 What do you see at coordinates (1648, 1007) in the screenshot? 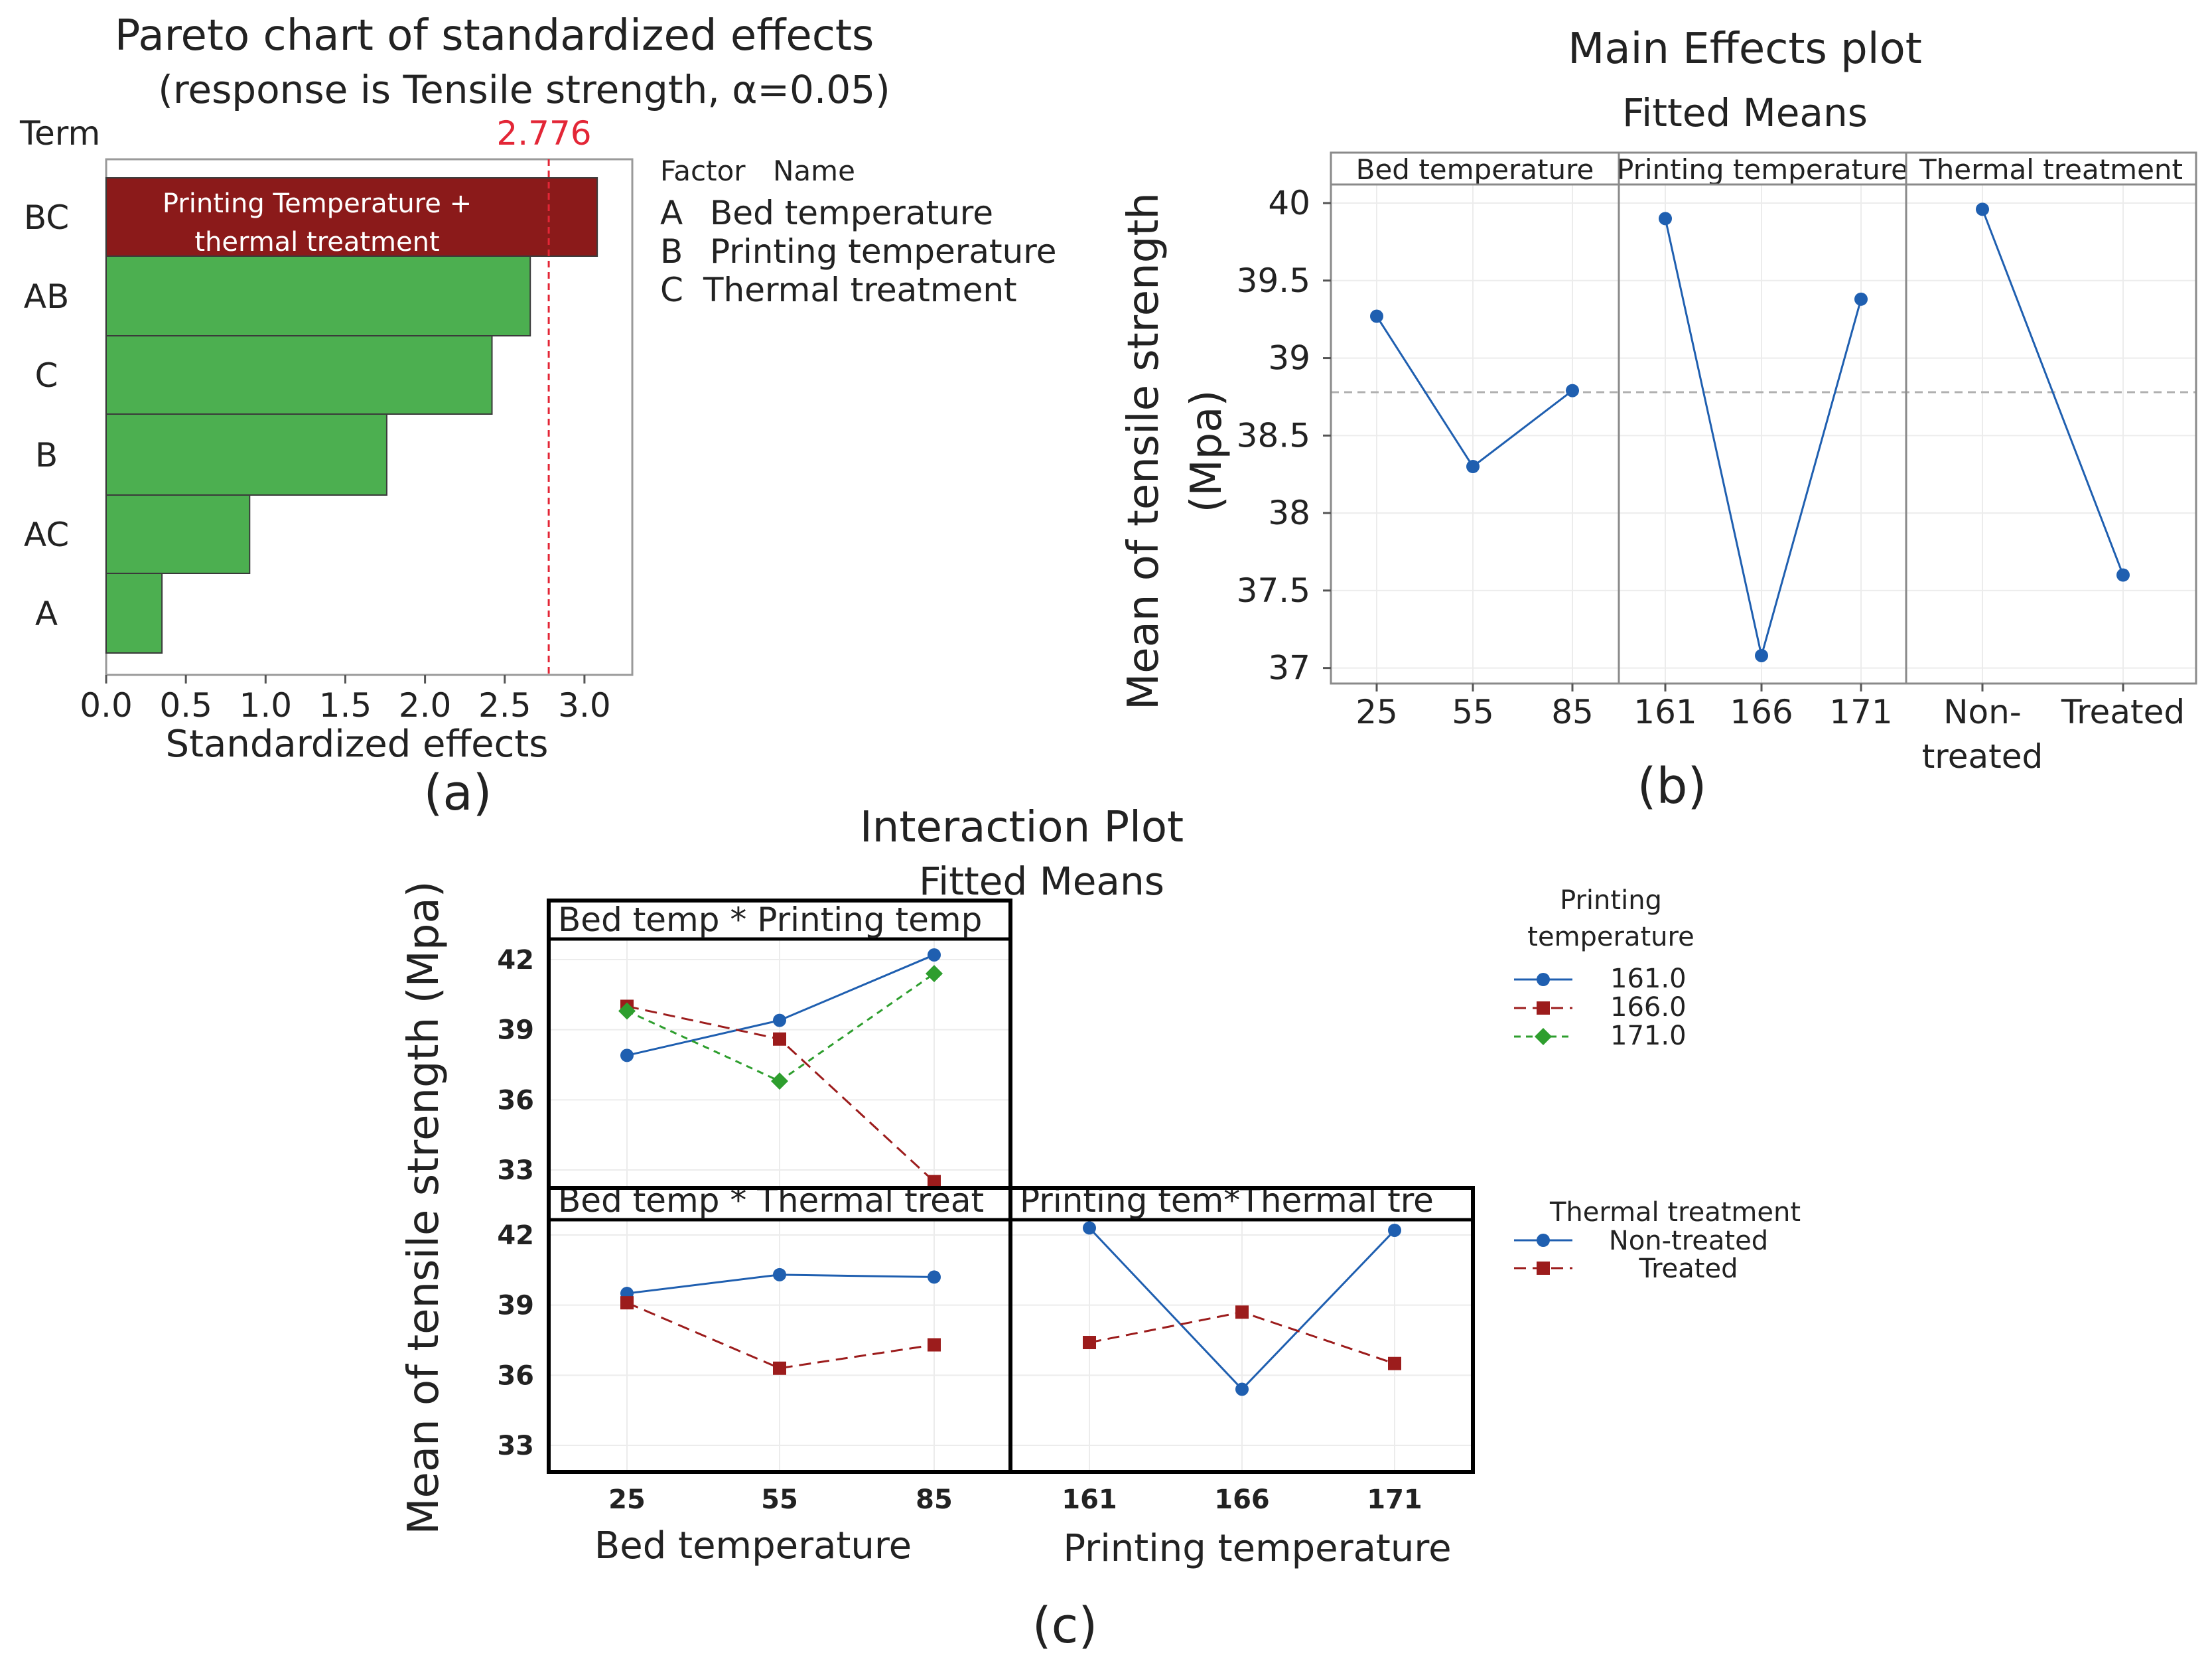
I see `legend1-item-166: 166.0` at bounding box center [1648, 1007].